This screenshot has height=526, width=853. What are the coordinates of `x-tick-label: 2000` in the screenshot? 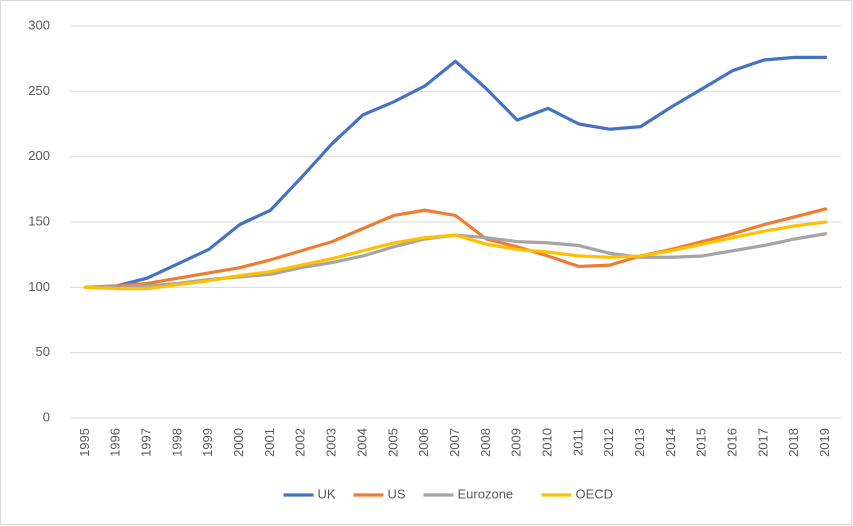 It's located at (238, 442).